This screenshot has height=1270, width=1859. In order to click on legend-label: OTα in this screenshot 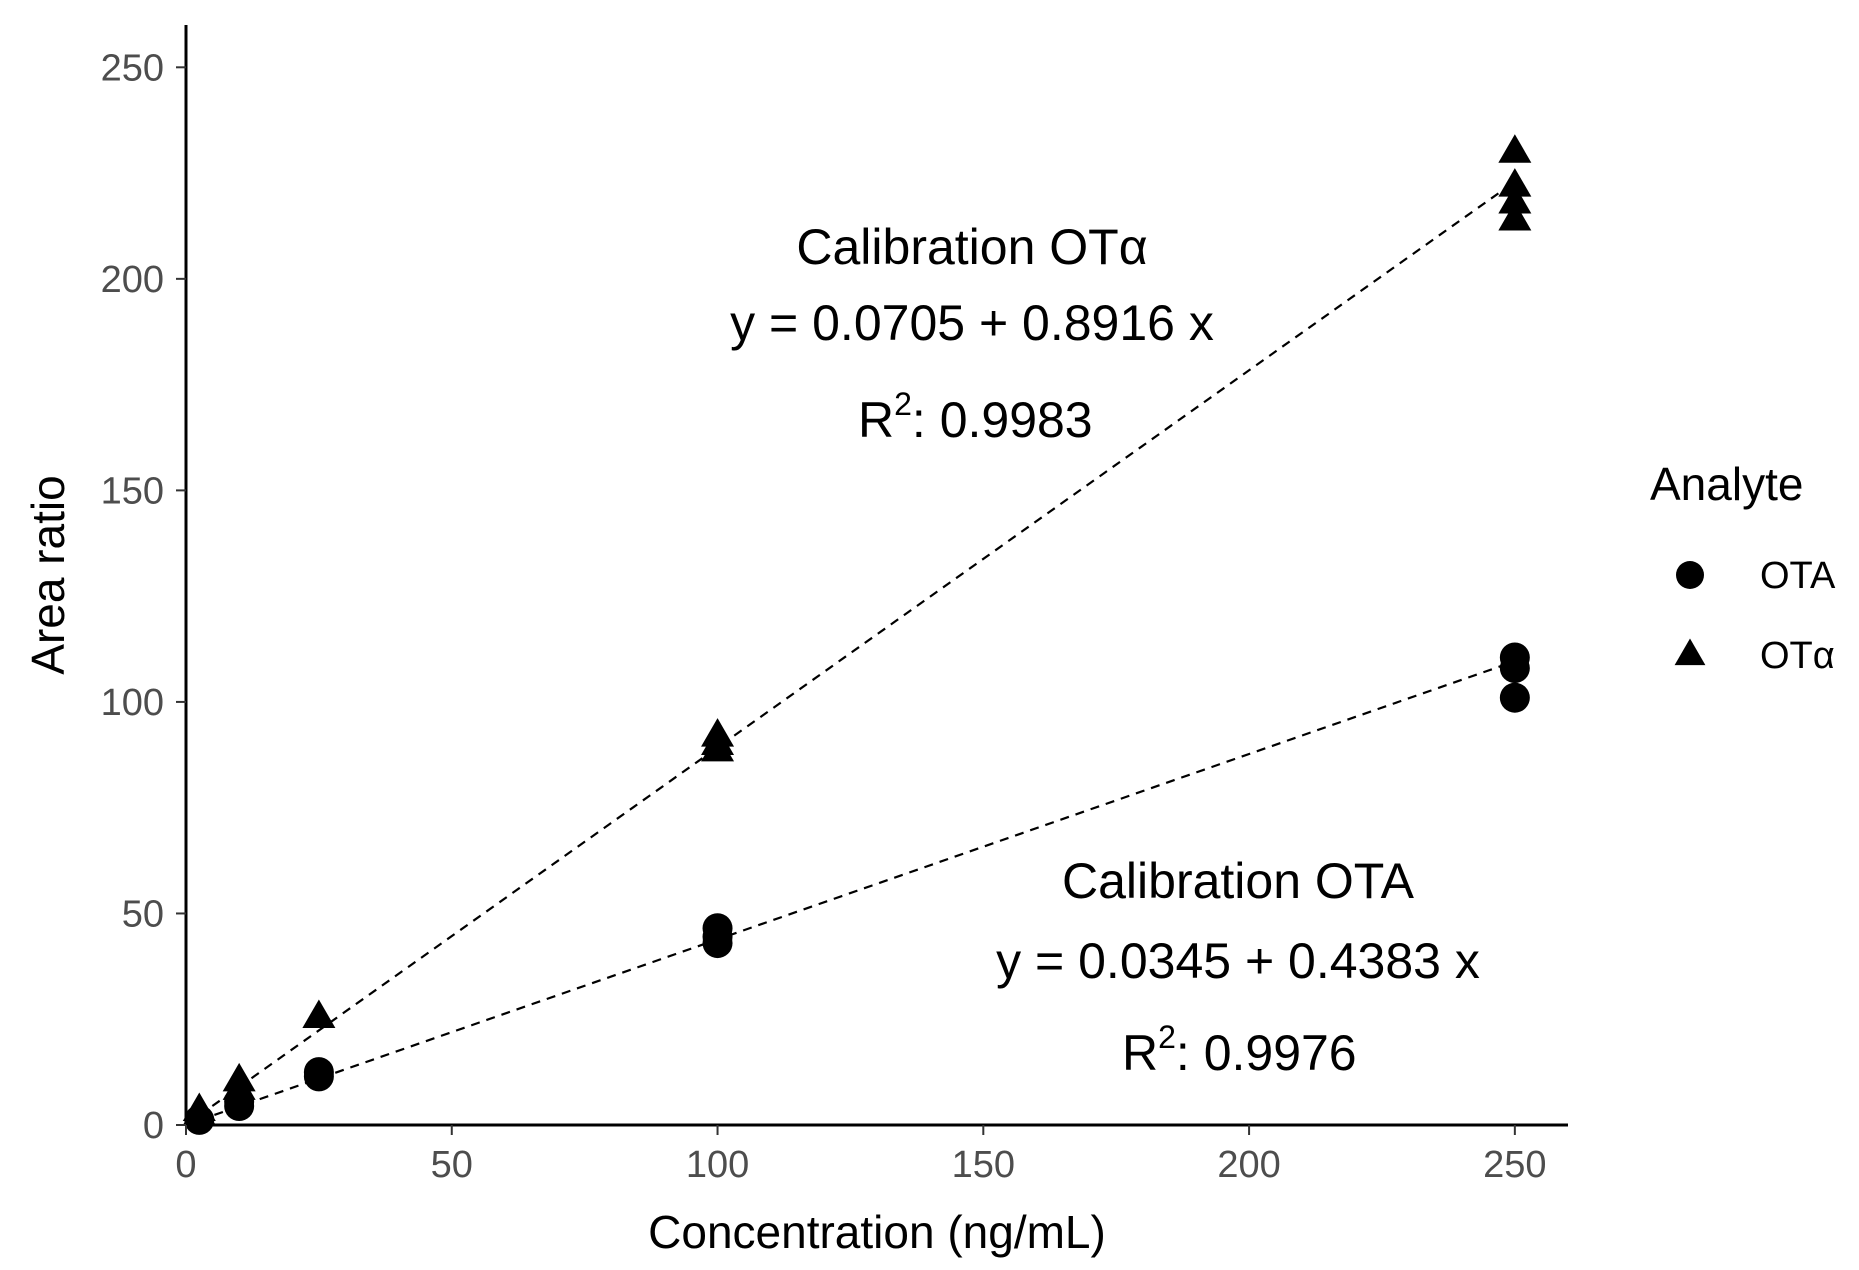, I will do `click(1797, 656)`.